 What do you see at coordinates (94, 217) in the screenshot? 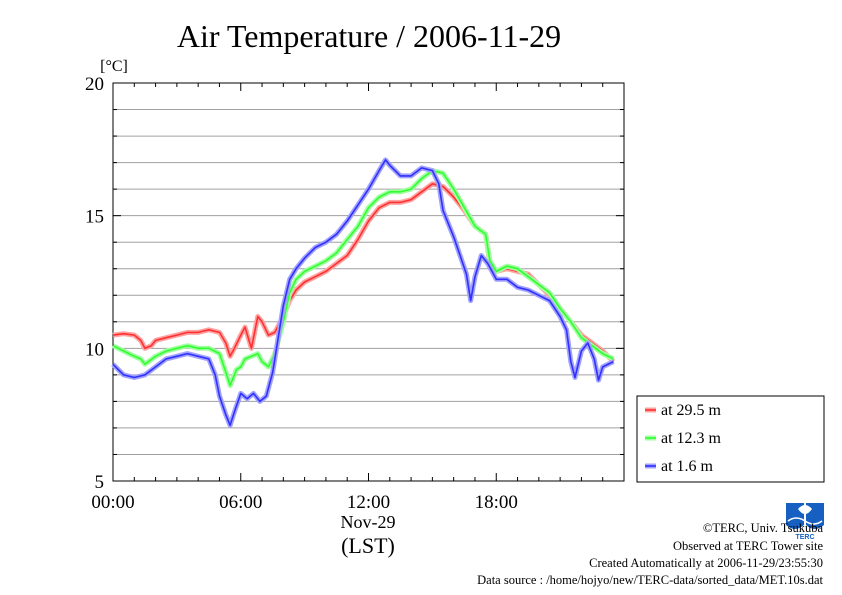
I see `y-tick-label: 15` at bounding box center [94, 217].